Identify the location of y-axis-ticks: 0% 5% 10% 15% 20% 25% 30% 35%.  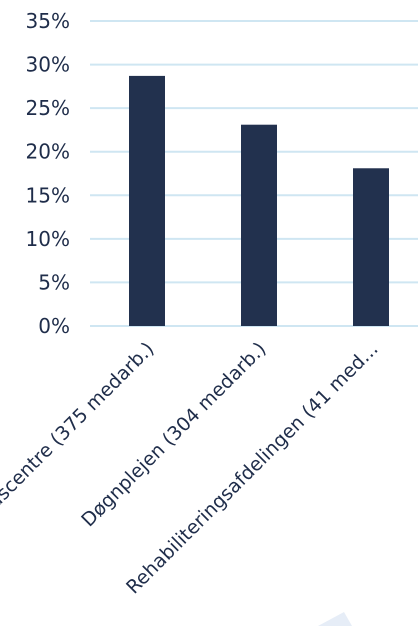
(48, 173).